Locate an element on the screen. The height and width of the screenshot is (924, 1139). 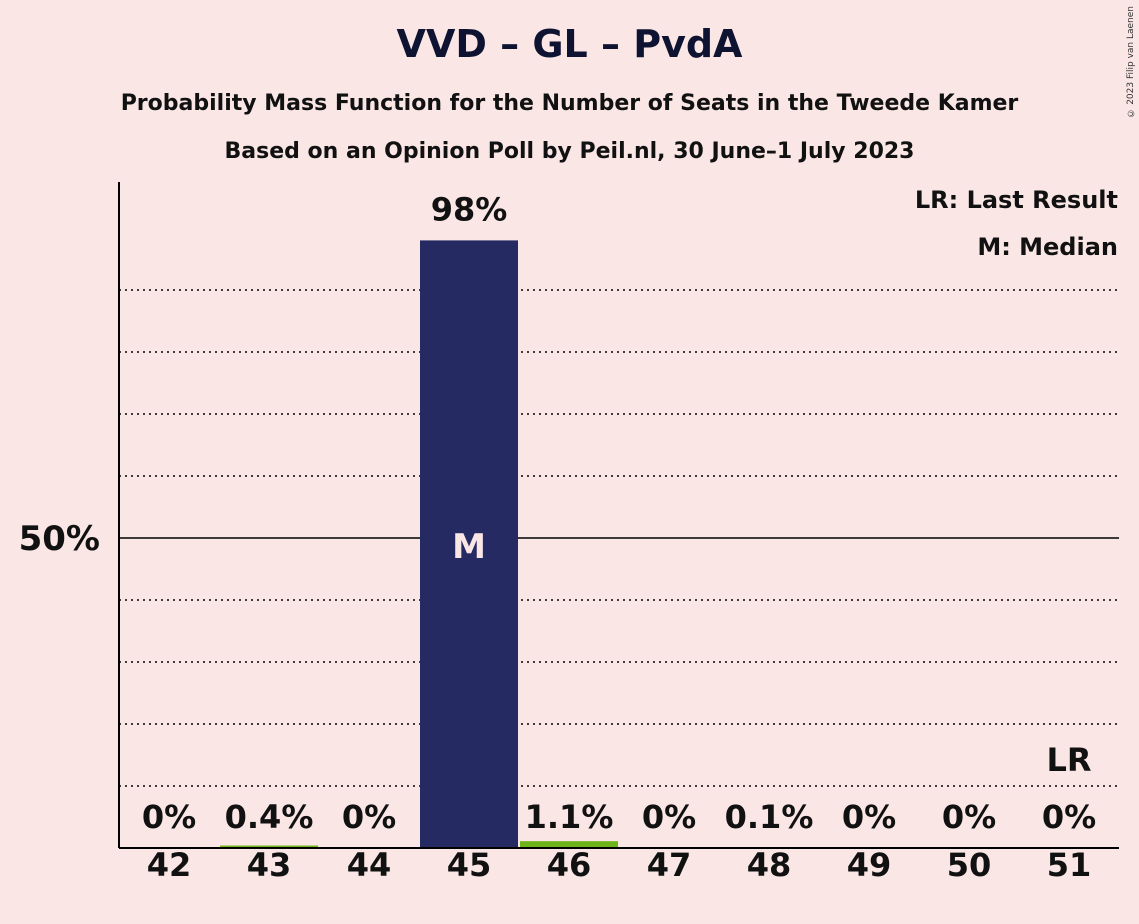
x-tick-label-42: 42 is located at coordinates (169, 865).